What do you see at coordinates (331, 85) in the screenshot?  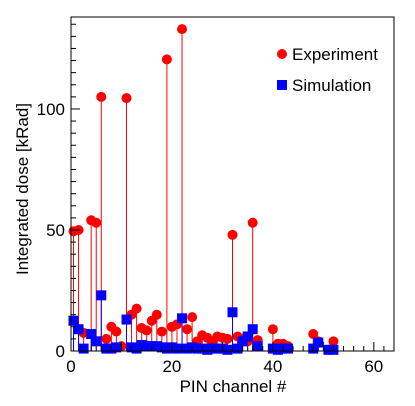 I see `legend-label-simulation: Simulation` at bounding box center [331, 85].